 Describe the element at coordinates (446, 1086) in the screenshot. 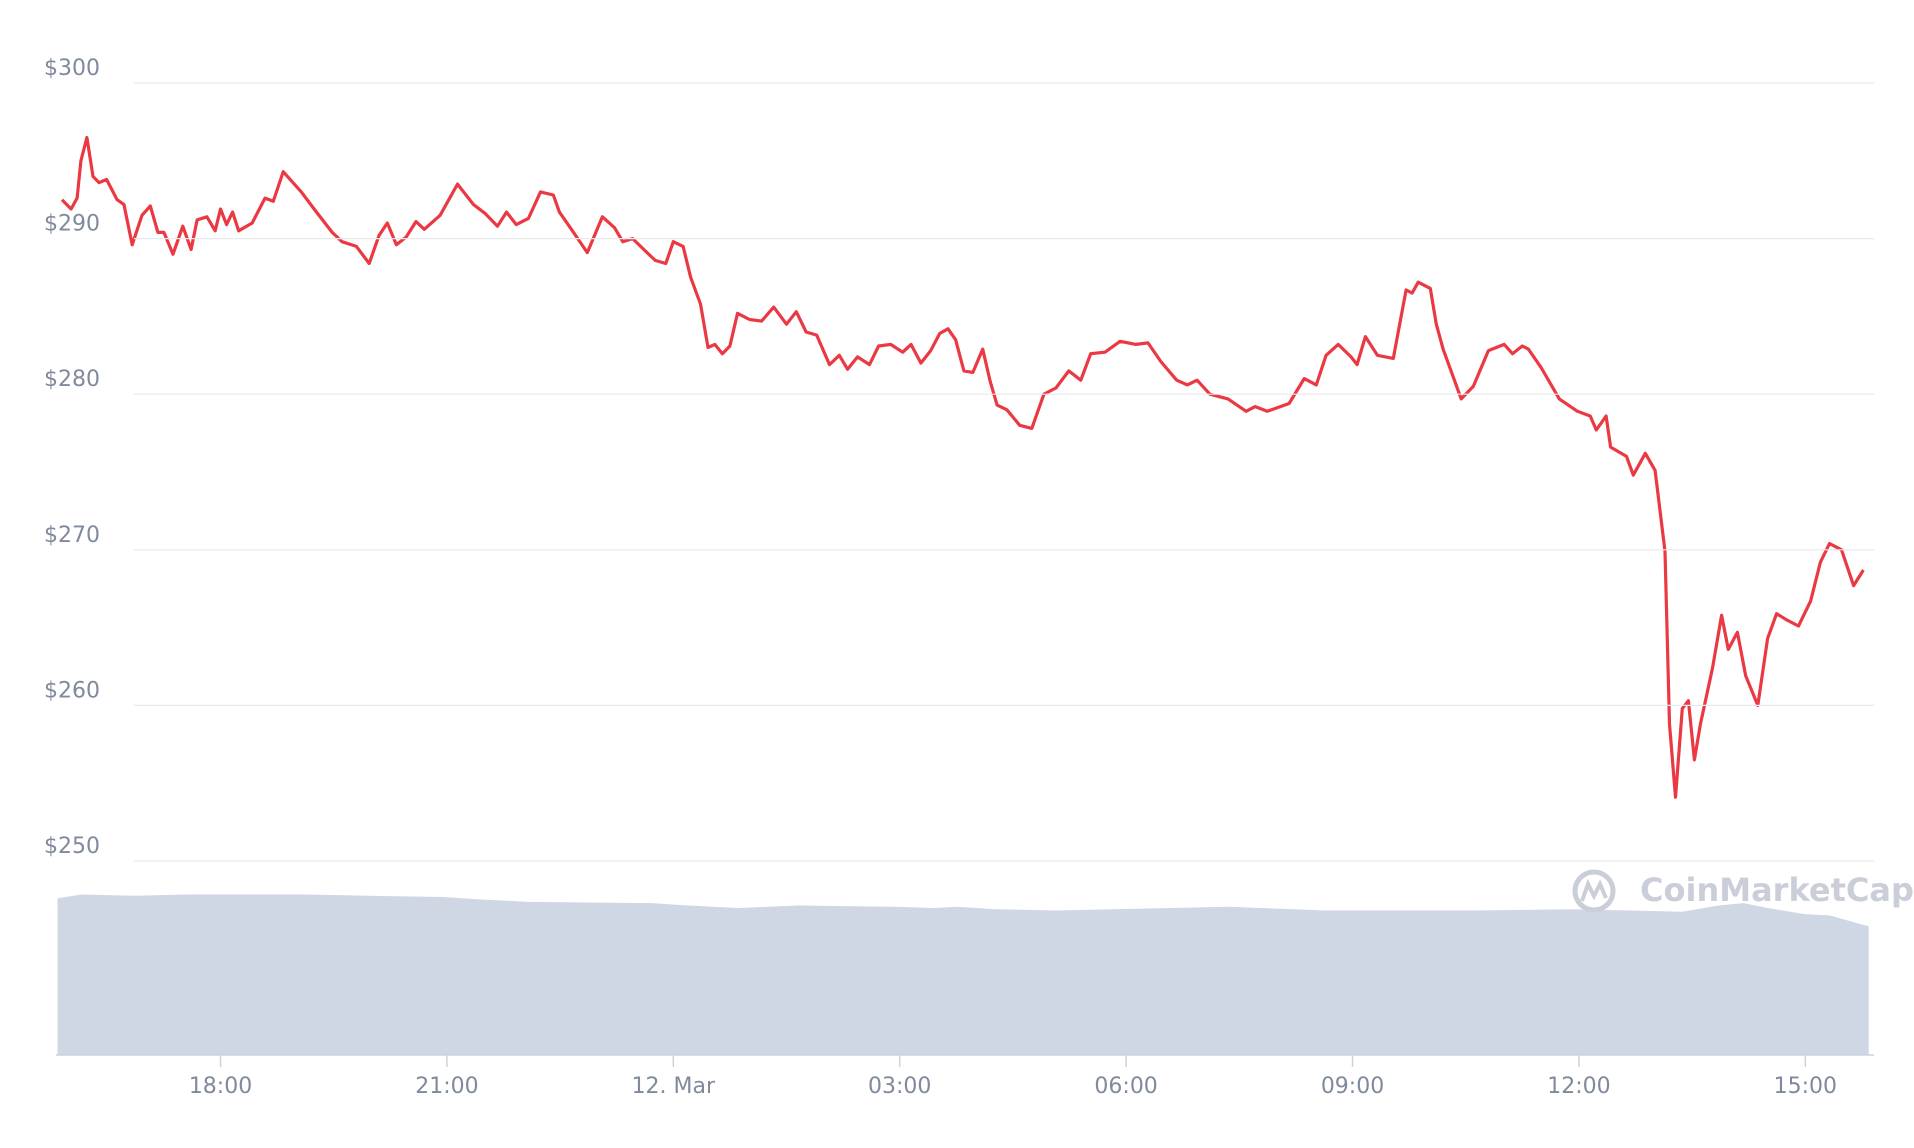

I see `x-tick-label: 21:00` at that location.